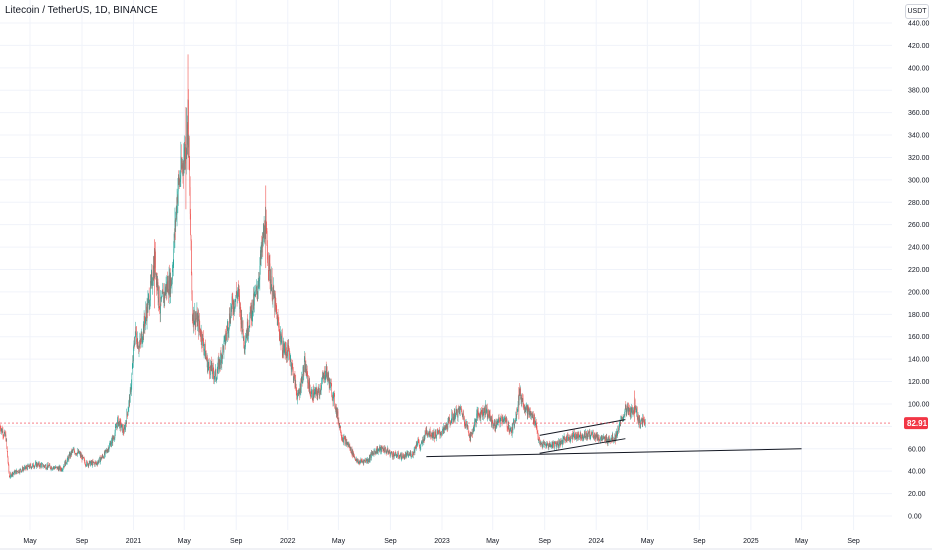  What do you see at coordinates (919, 360) in the screenshot?
I see `y-tick-label: 140.00` at bounding box center [919, 360].